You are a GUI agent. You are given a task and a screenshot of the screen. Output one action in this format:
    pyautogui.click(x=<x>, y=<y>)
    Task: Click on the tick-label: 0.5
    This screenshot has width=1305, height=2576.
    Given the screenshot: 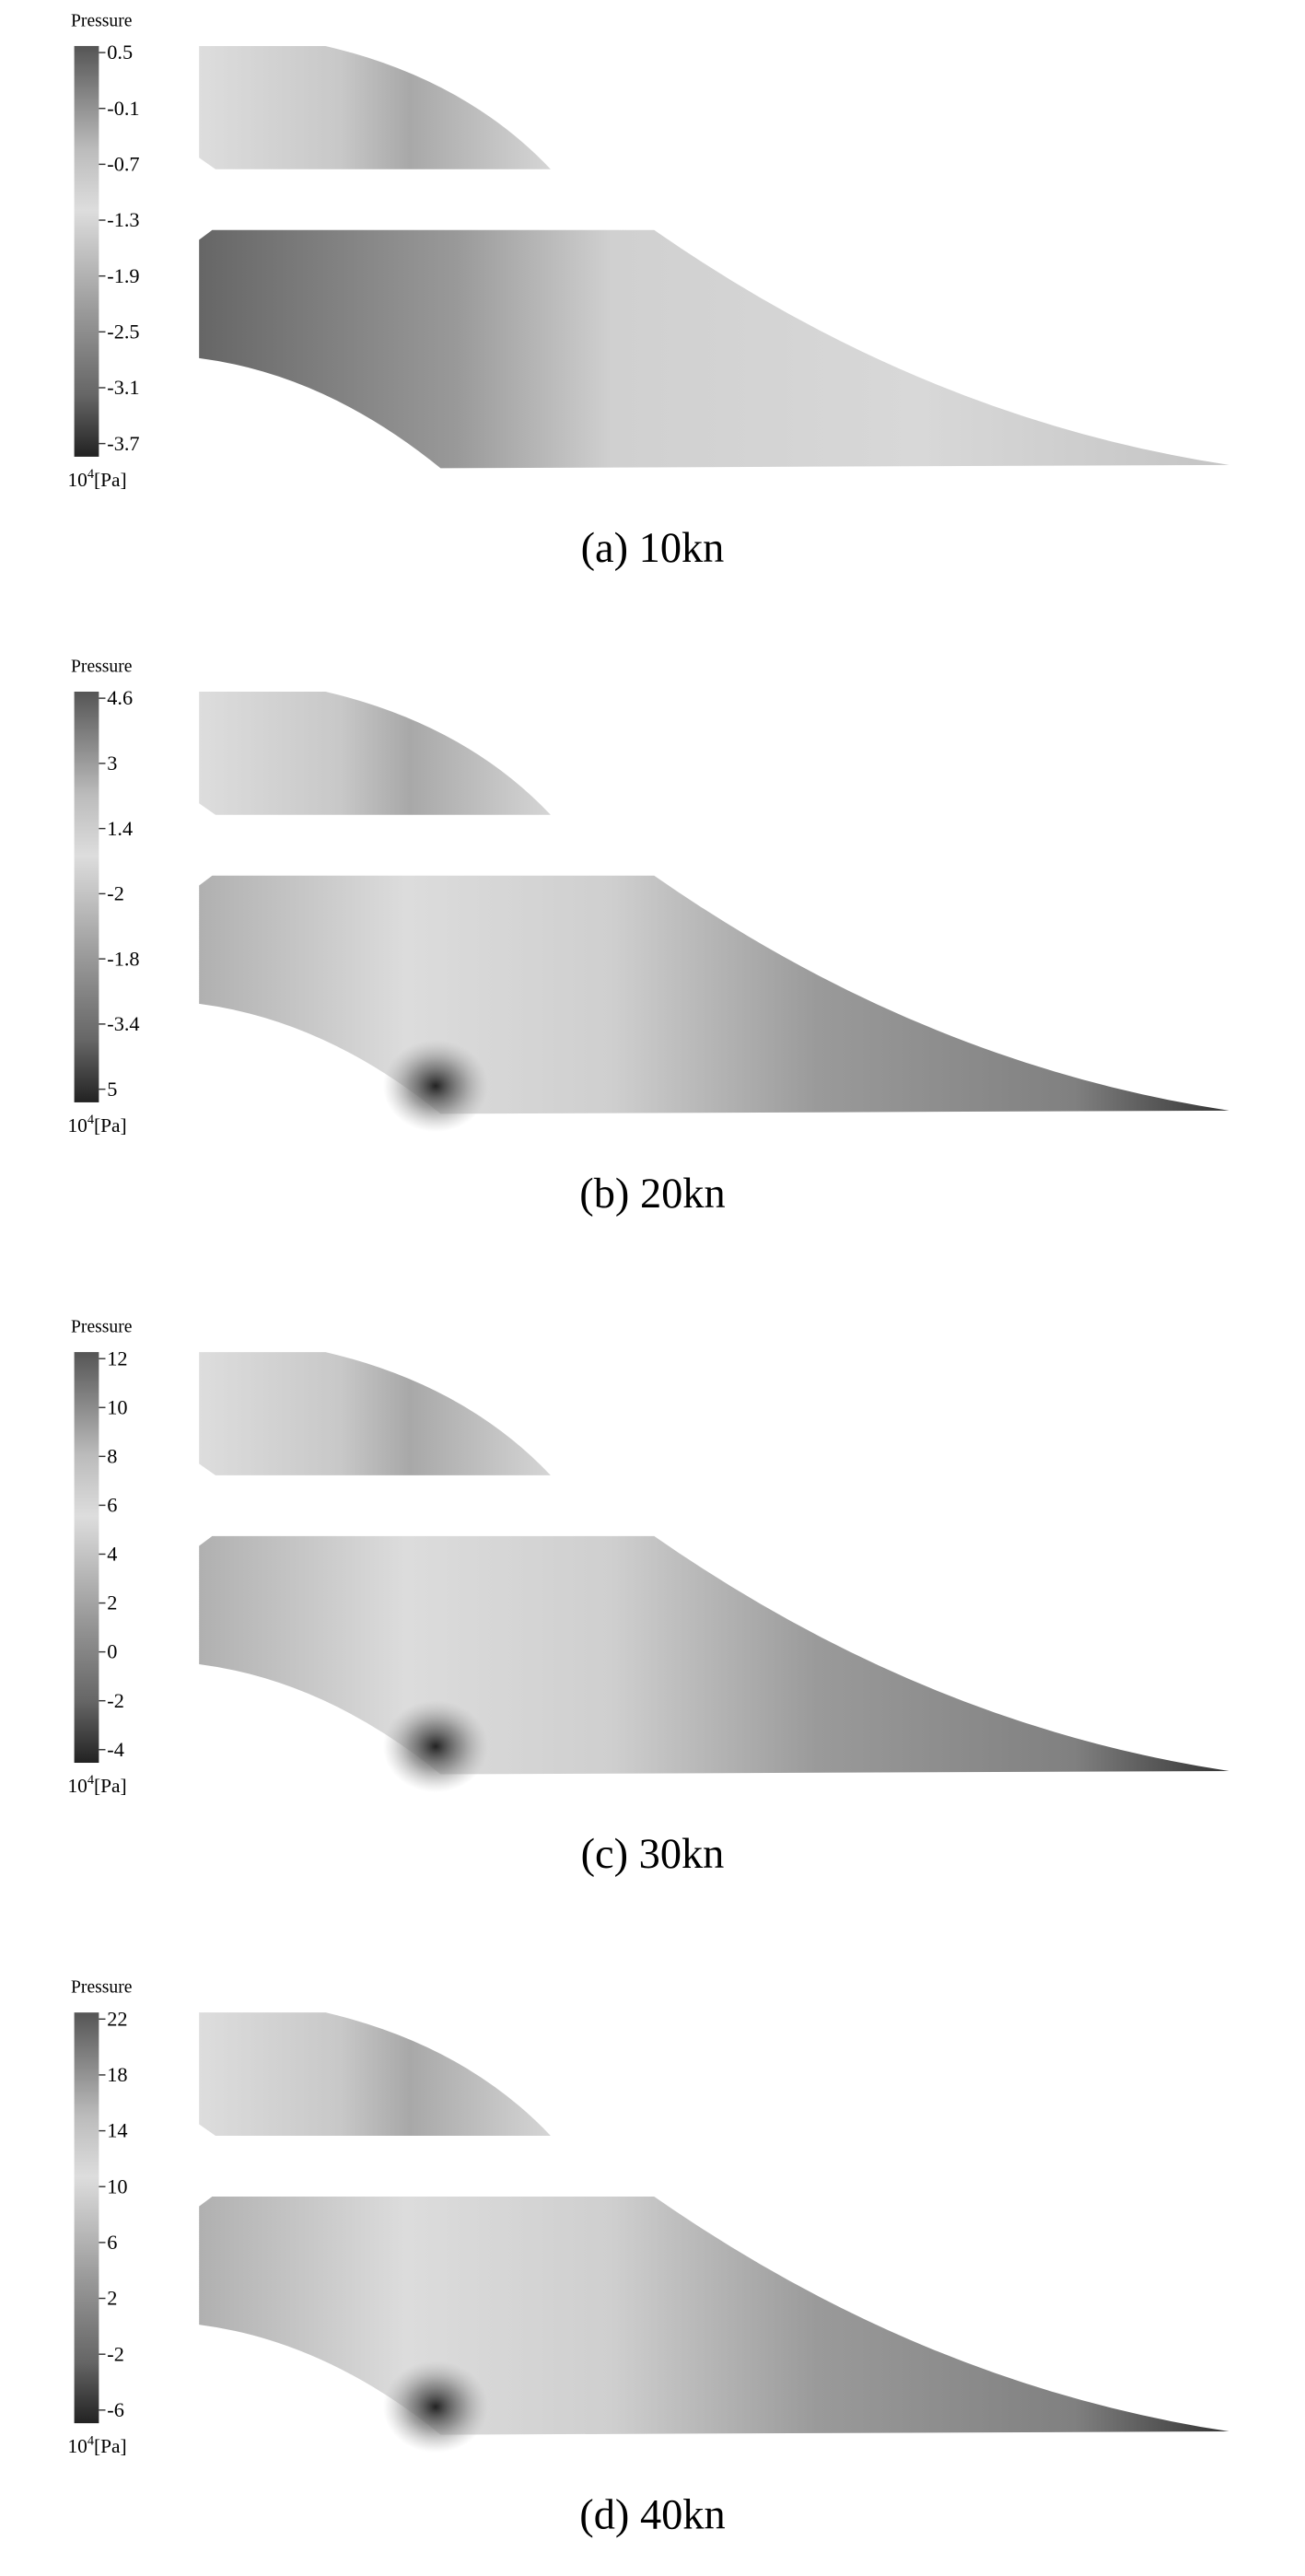 What is the action you would take?
    pyautogui.click(x=120, y=52)
    